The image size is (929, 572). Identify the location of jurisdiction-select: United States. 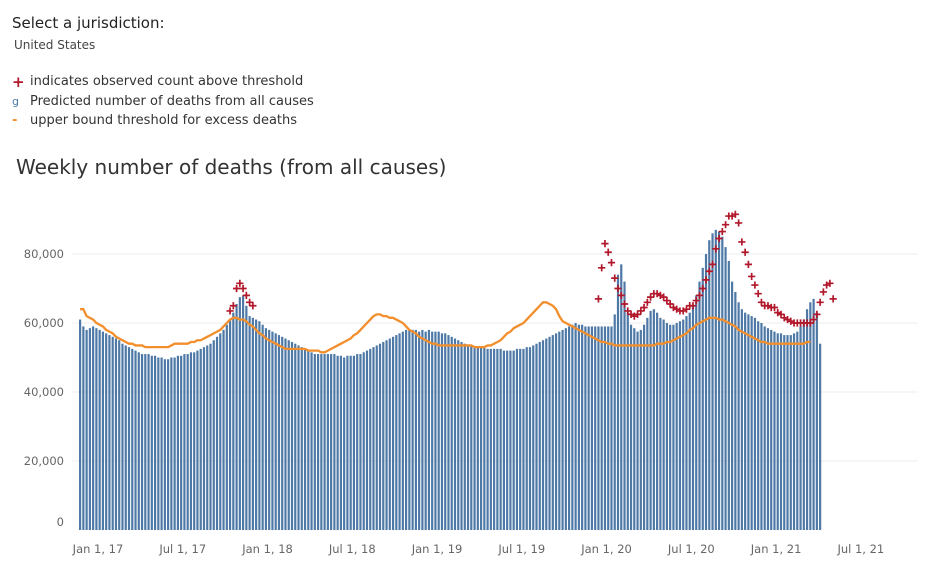
(55, 45).